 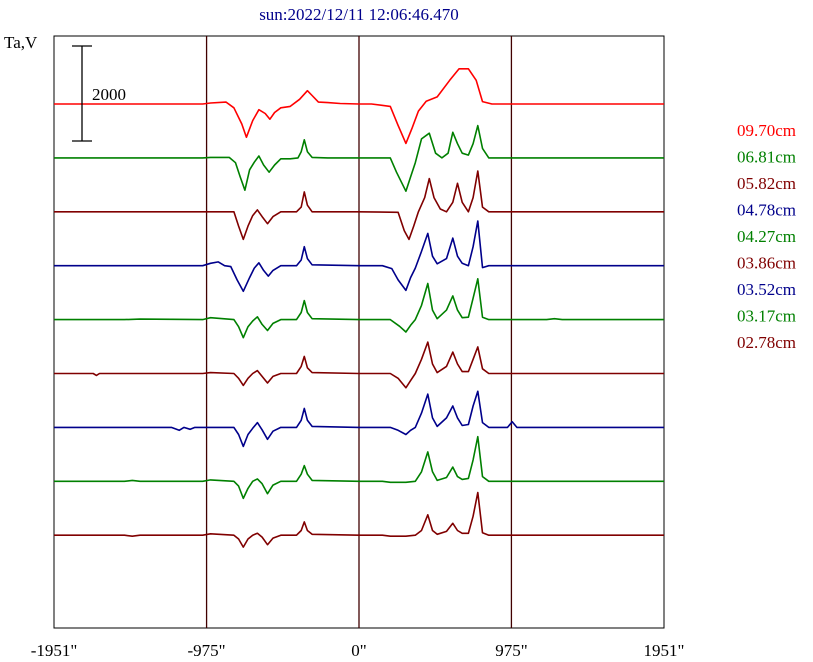 I want to click on x-tick-labels: -1951" -975" 0" 975" 1951", so click(x=358, y=650).